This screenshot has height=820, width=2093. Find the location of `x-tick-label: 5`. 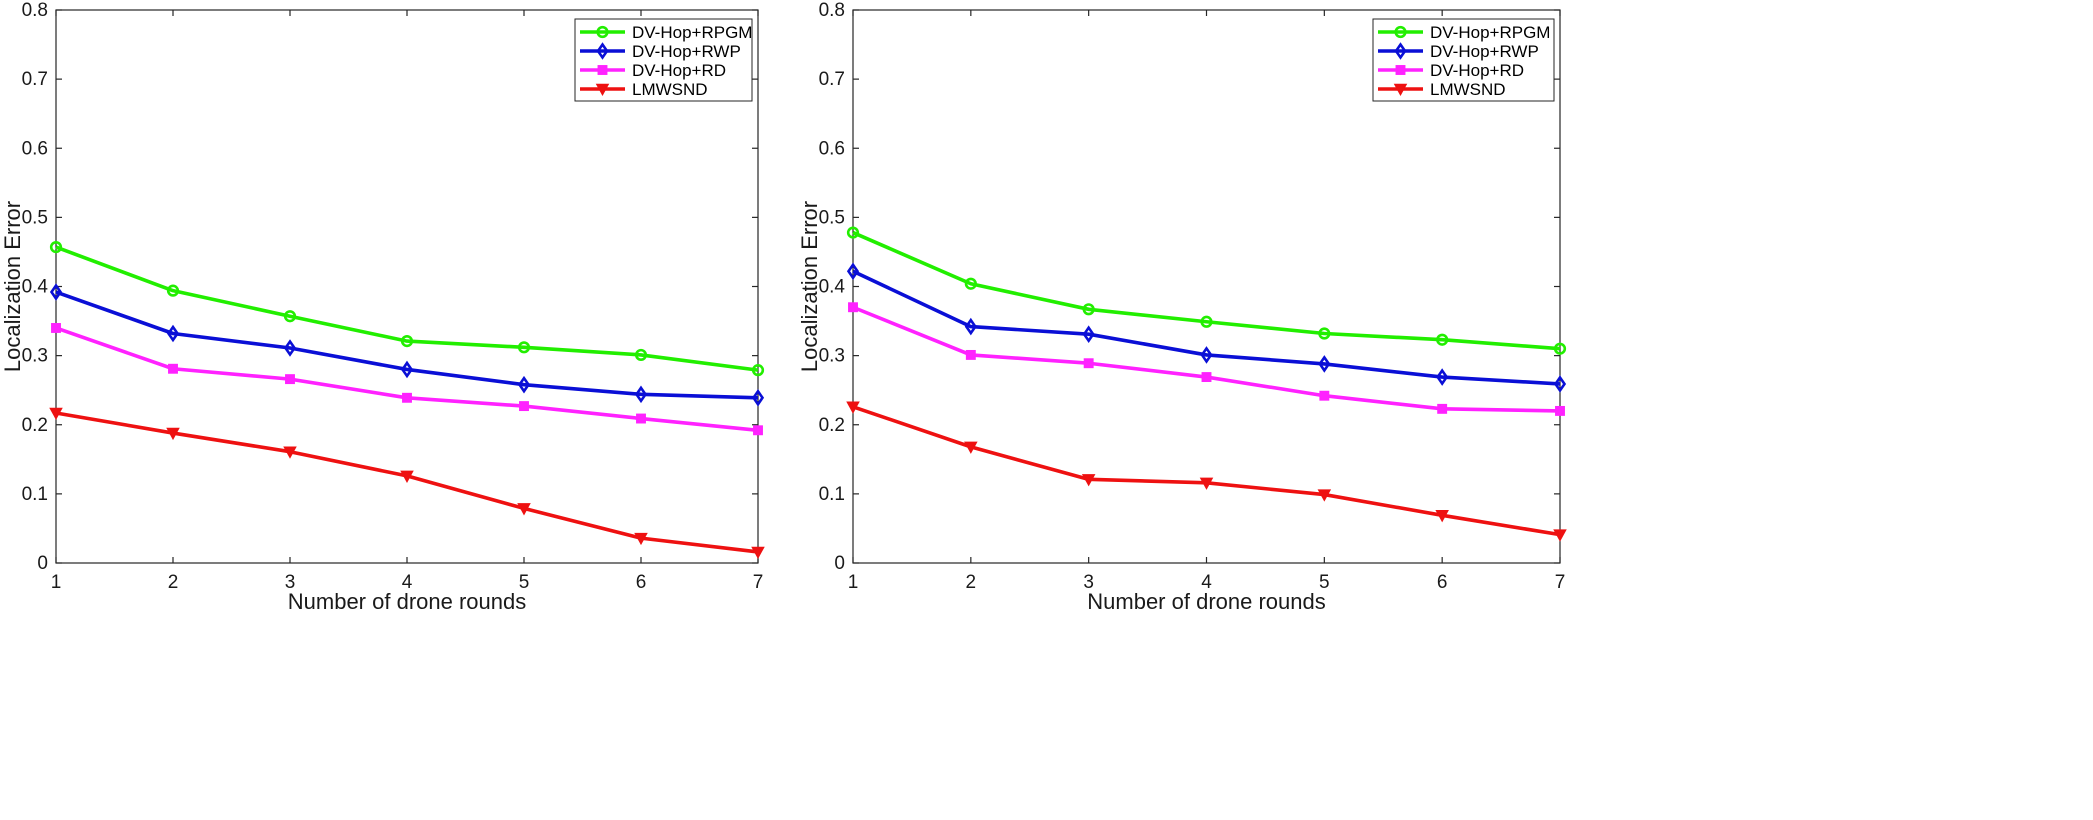

x-tick-label: 5 is located at coordinates (524, 582).